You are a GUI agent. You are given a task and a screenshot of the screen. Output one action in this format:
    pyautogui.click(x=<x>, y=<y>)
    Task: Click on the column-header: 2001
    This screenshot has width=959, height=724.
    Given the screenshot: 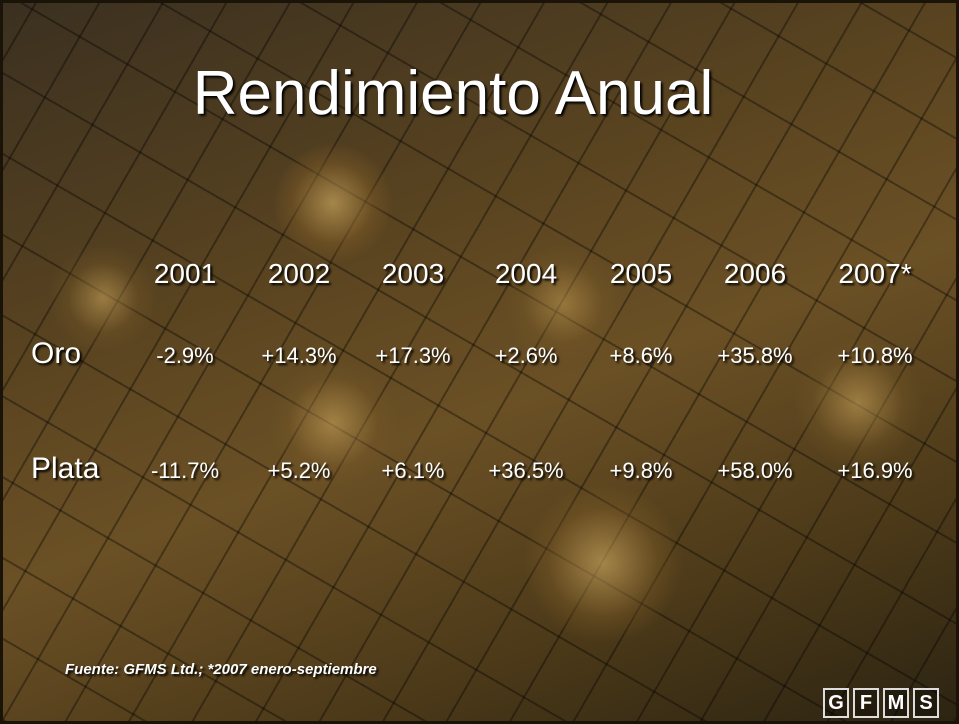 What is the action you would take?
    pyautogui.click(x=185, y=273)
    